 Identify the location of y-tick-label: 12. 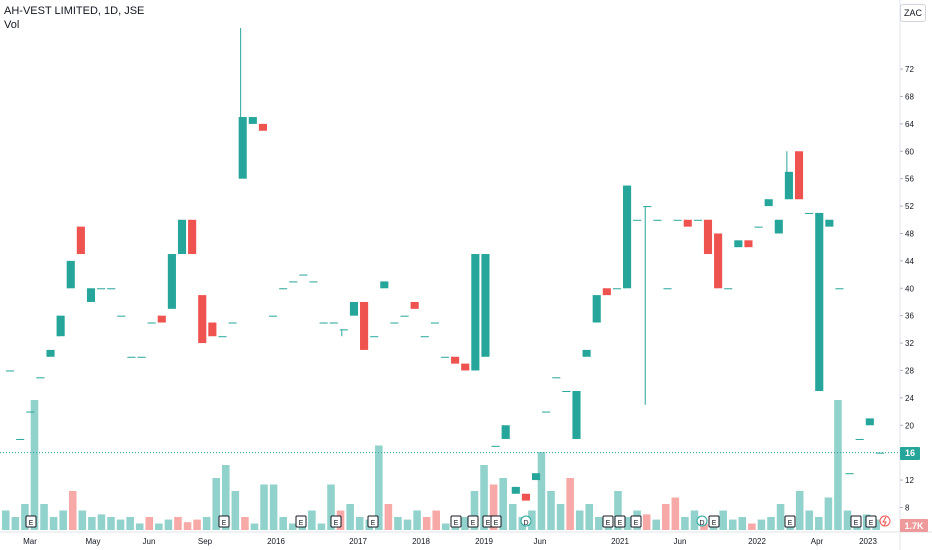
(909, 480).